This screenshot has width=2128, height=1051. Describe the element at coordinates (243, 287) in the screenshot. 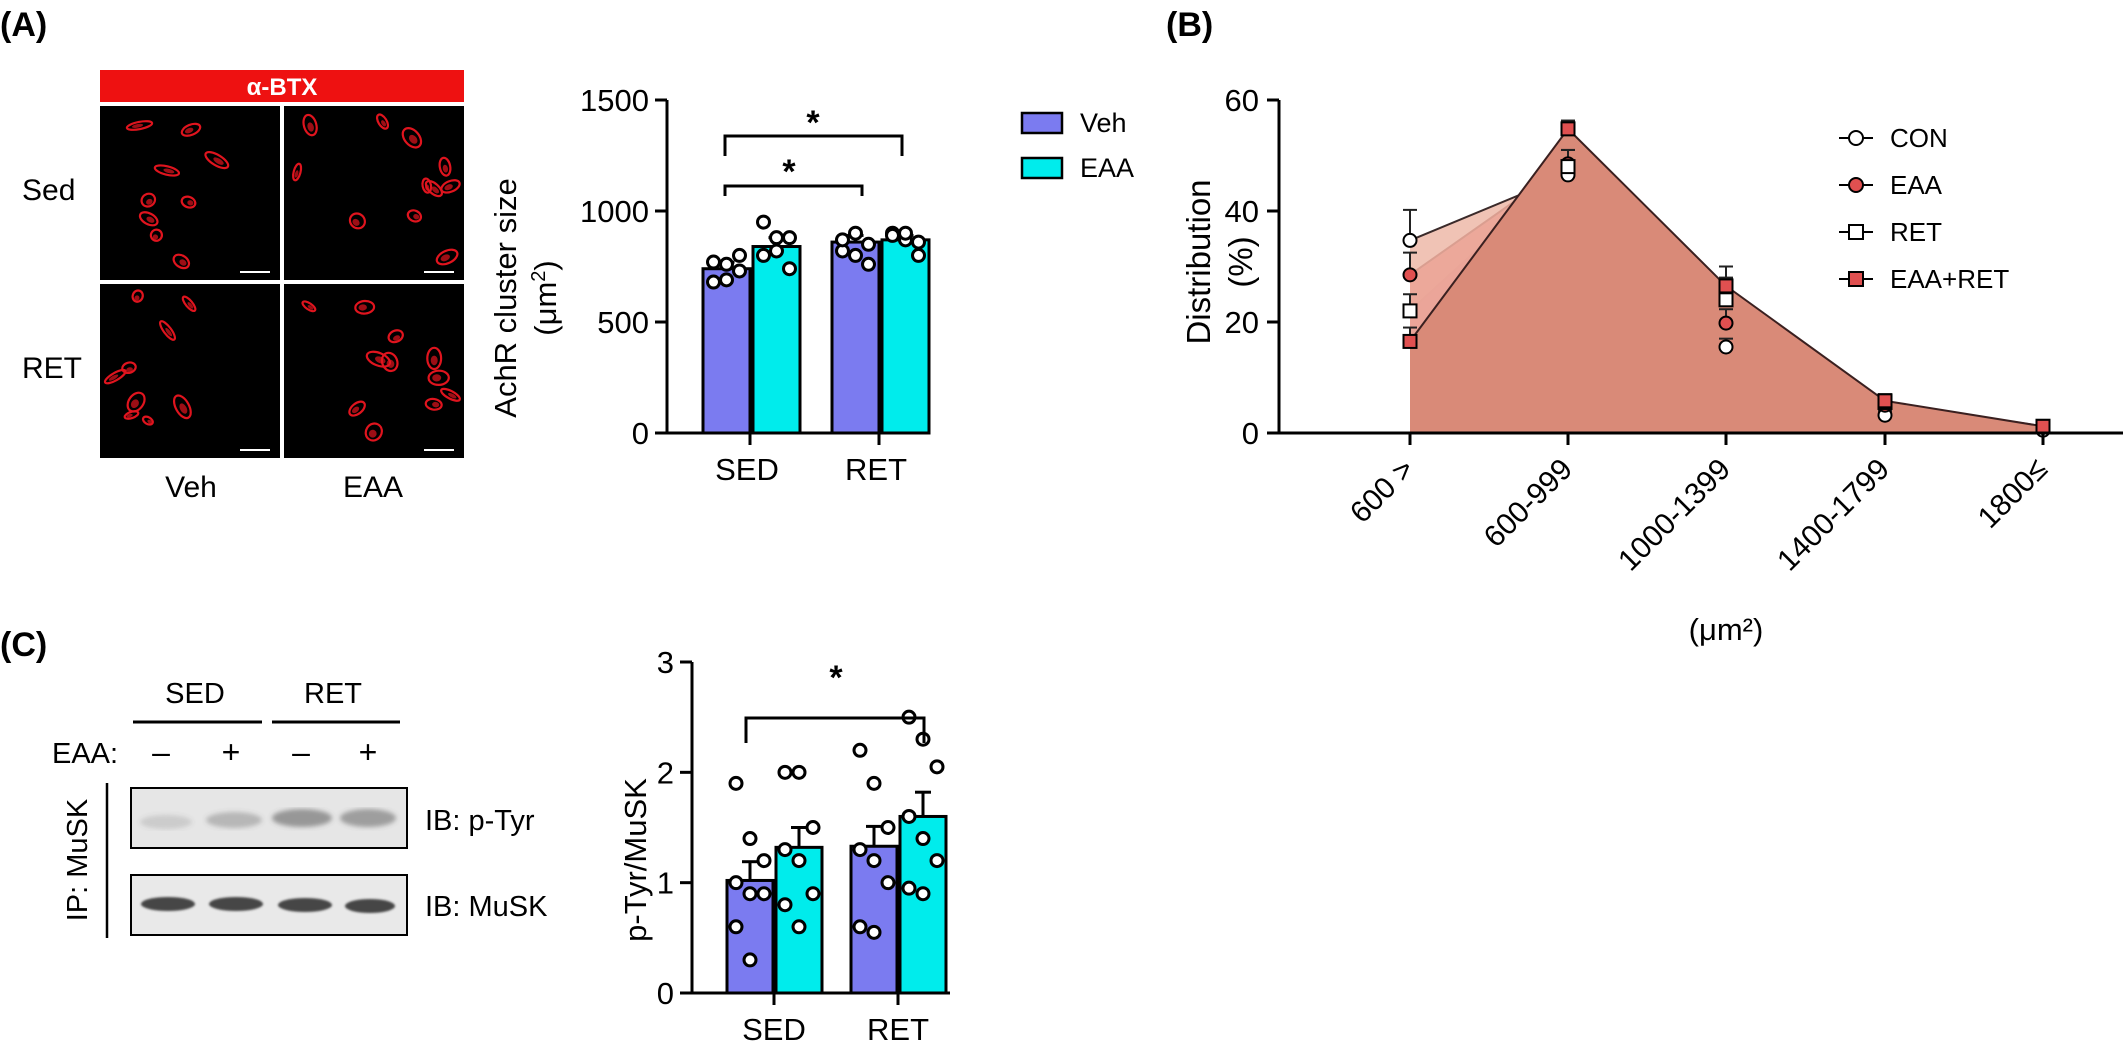

I see `micrograph-grid: α-BTX Sed RET Veh EAA` at that location.